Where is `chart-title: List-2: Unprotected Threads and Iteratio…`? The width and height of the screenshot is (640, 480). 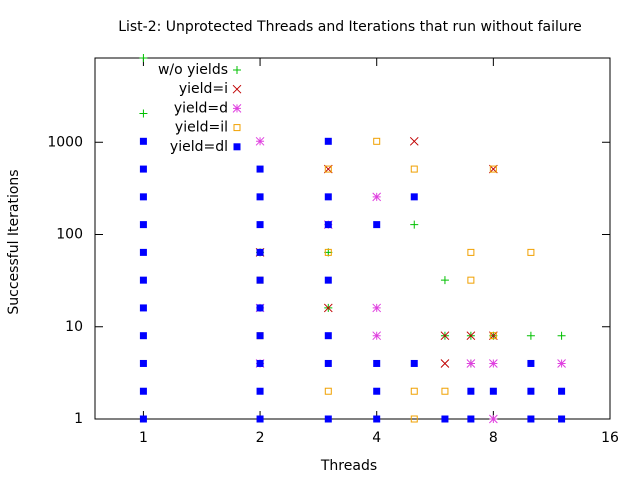
chart-title: List-2: Unprotected Threads and Iteratio… is located at coordinates (350, 27).